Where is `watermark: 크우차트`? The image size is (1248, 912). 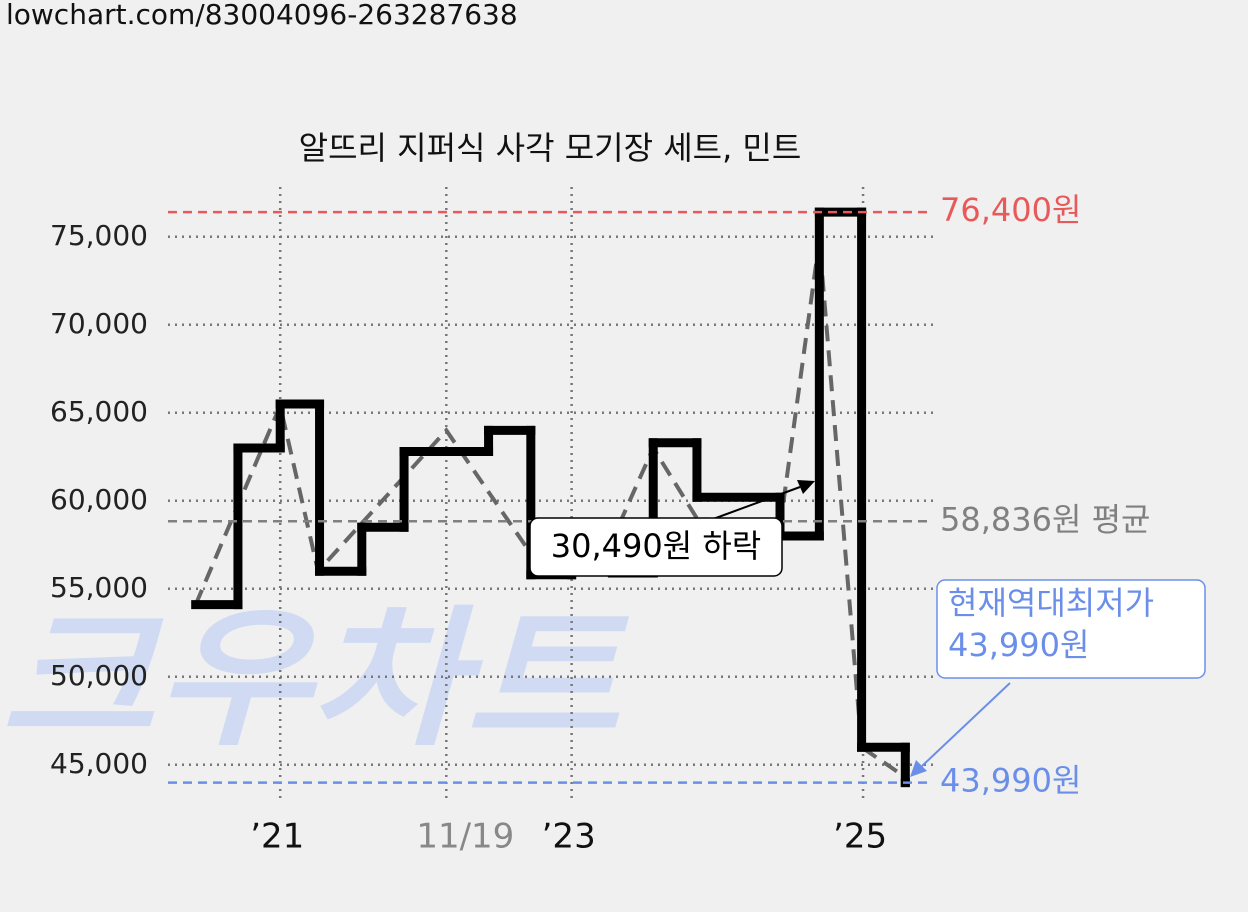
watermark: 크우차트 is located at coordinates (315, 680).